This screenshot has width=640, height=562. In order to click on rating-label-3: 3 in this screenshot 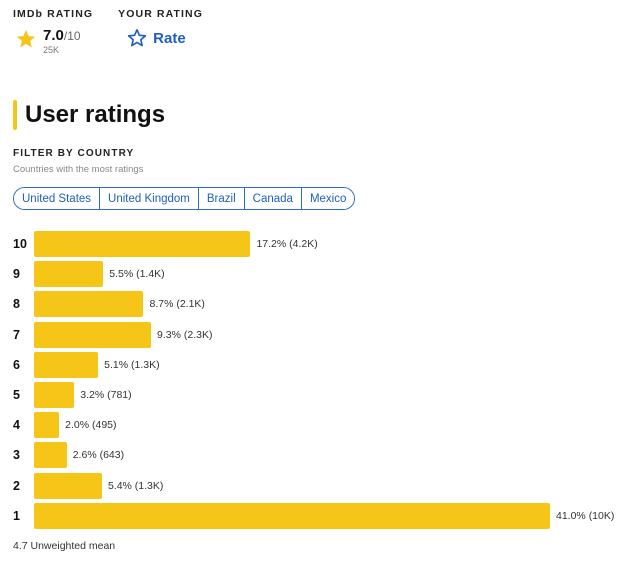, I will do `click(16, 455)`.